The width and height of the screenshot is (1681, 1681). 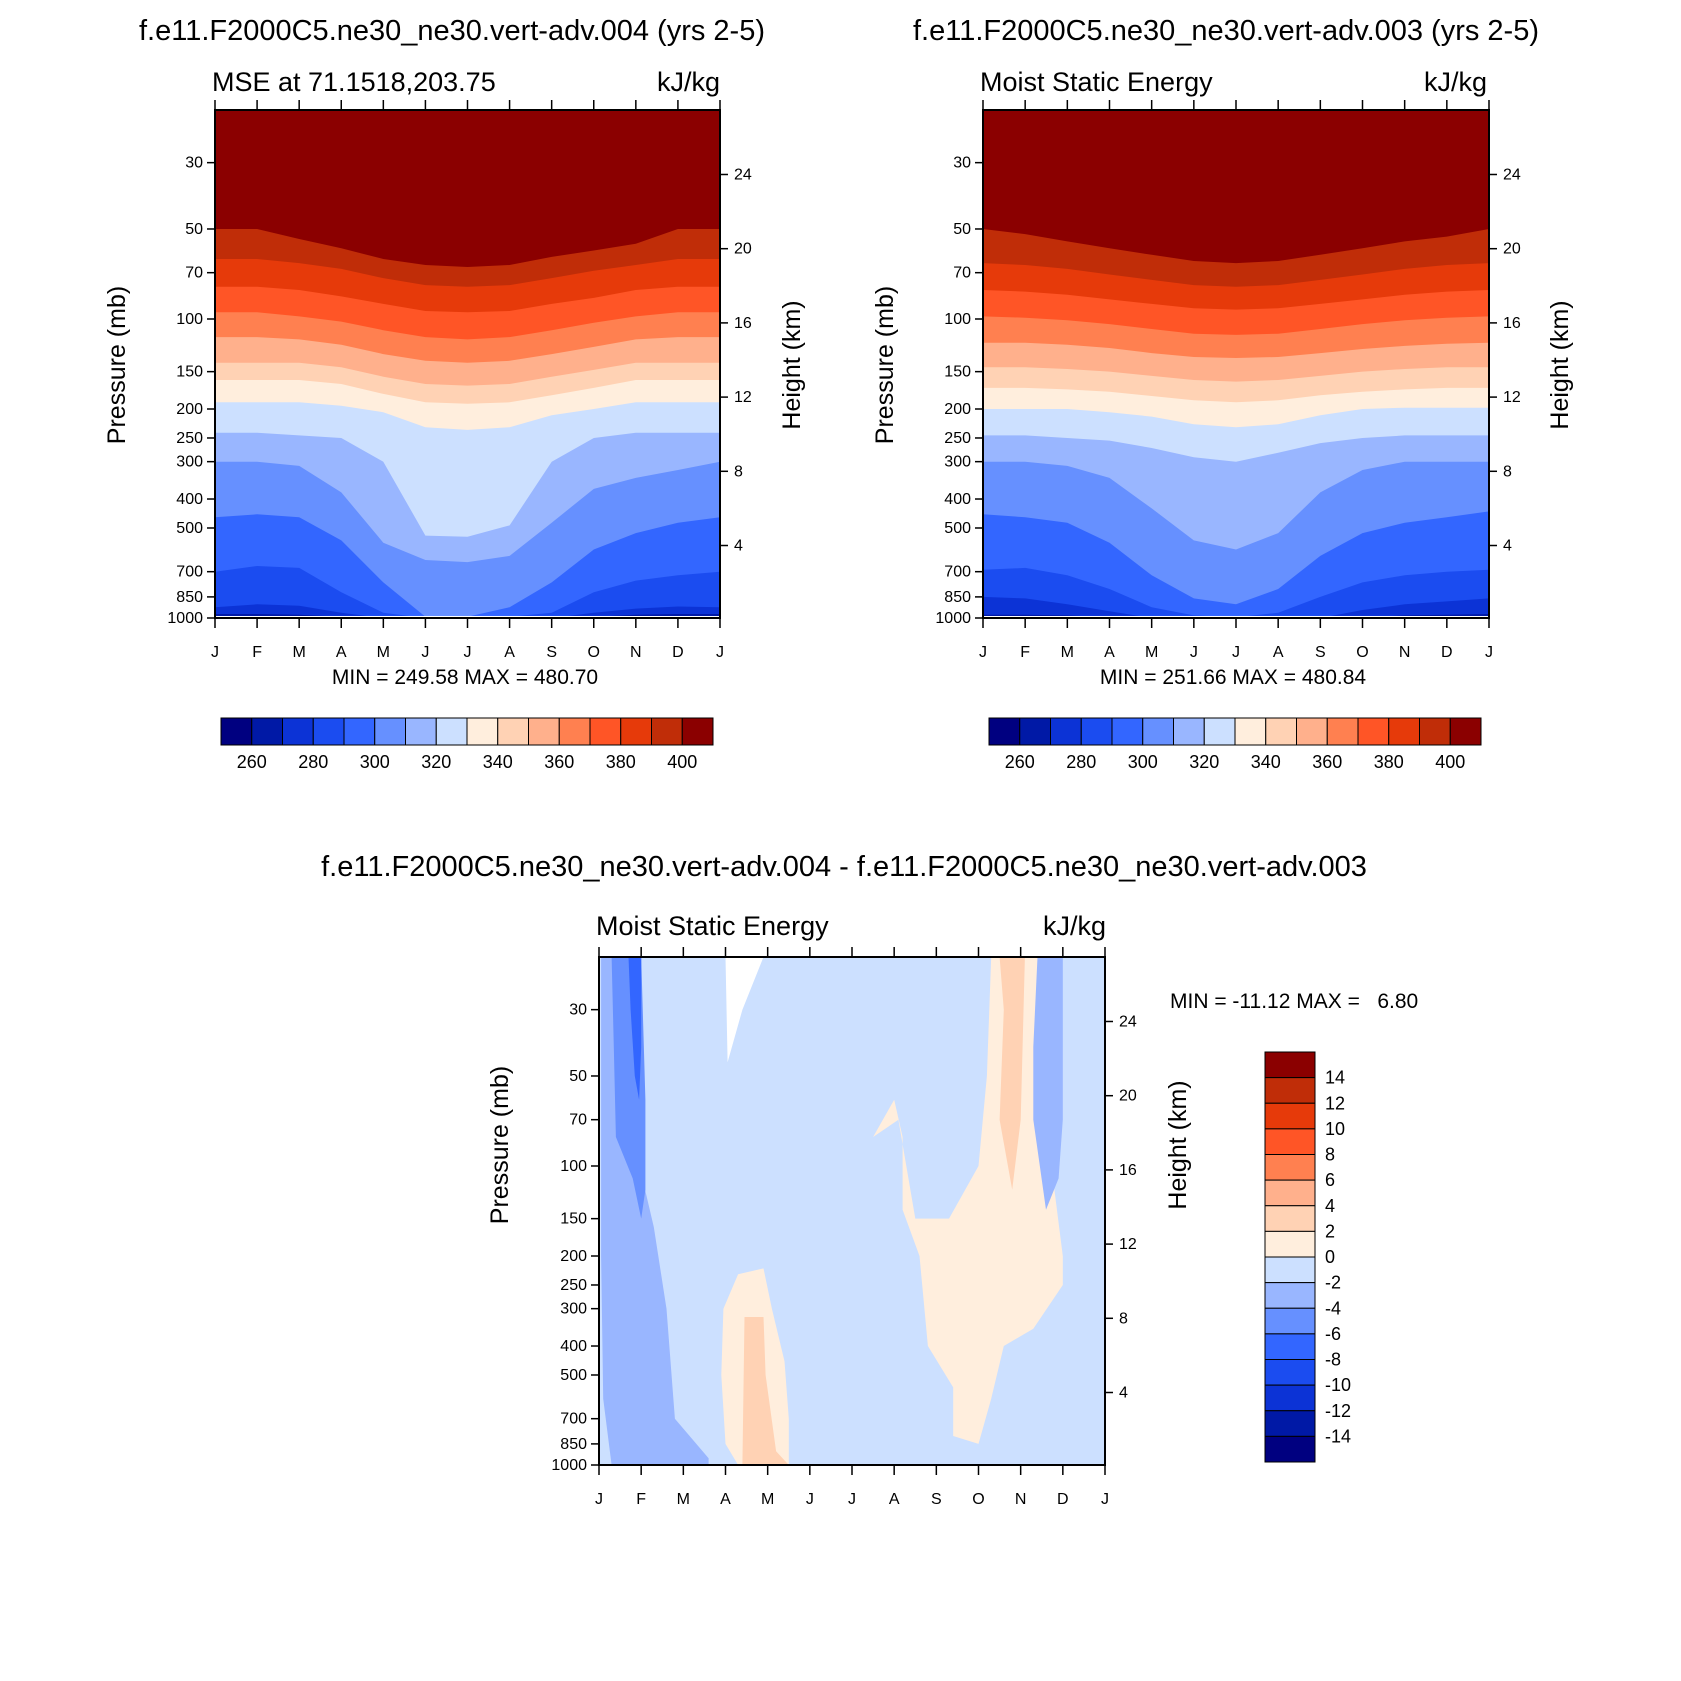 What do you see at coordinates (641, 1499) in the screenshot?
I see `x-tick-label: F` at bounding box center [641, 1499].